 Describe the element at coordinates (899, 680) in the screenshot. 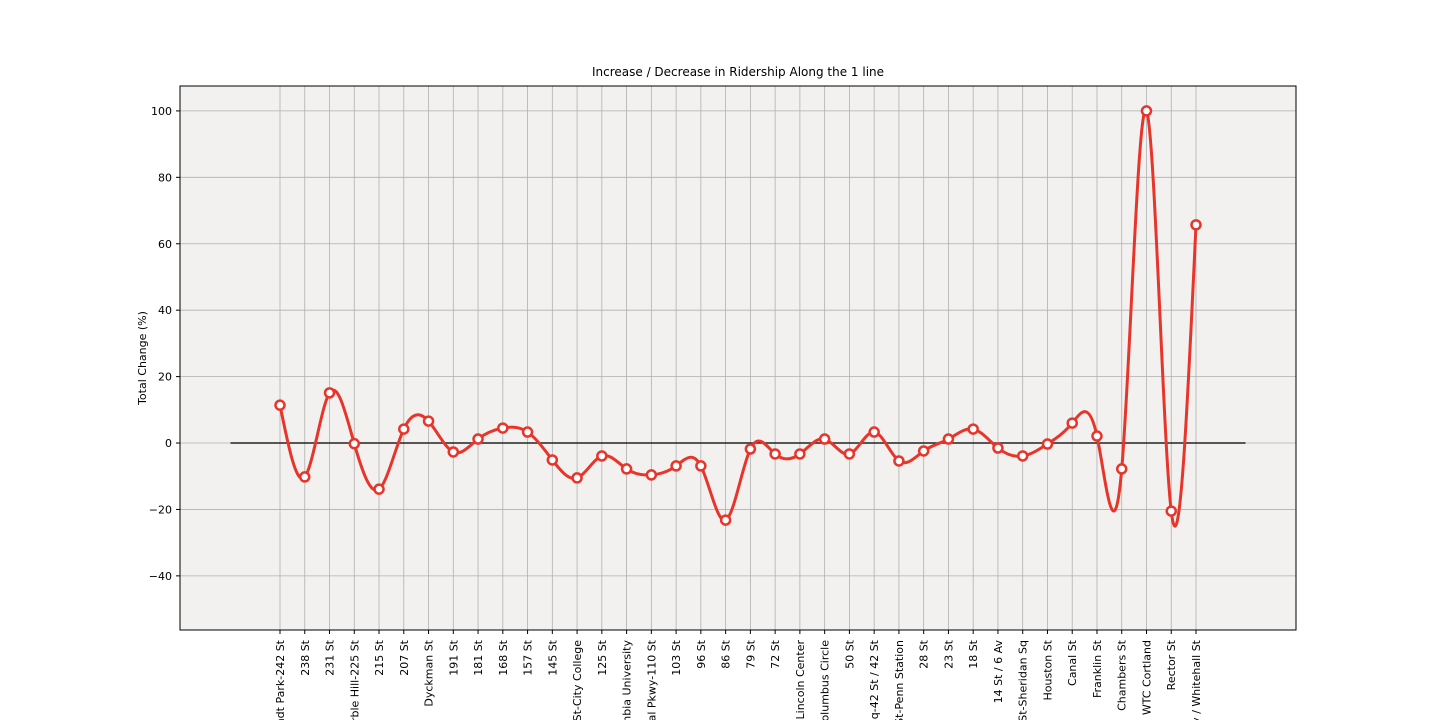

I see `x-tick-label: 34 St-Penn Station` at that location.